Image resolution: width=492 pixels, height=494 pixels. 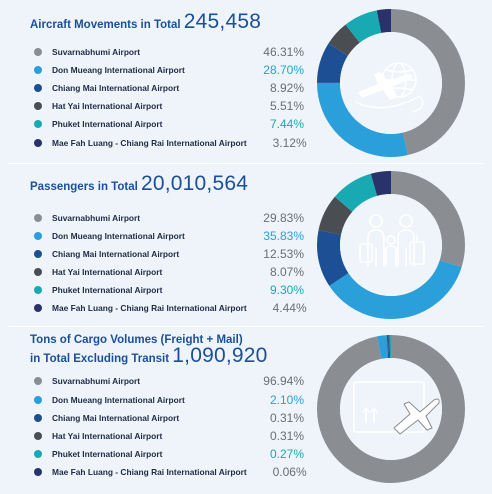 I want to click on data-label: 0.06%, so click(x=289, y=472).